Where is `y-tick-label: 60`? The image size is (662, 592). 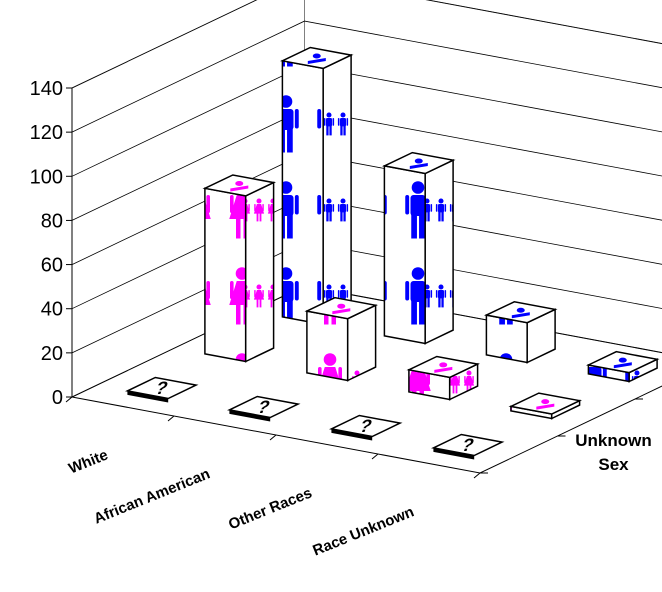 y-tick-label: 60 is located at coordinates (52, 266).